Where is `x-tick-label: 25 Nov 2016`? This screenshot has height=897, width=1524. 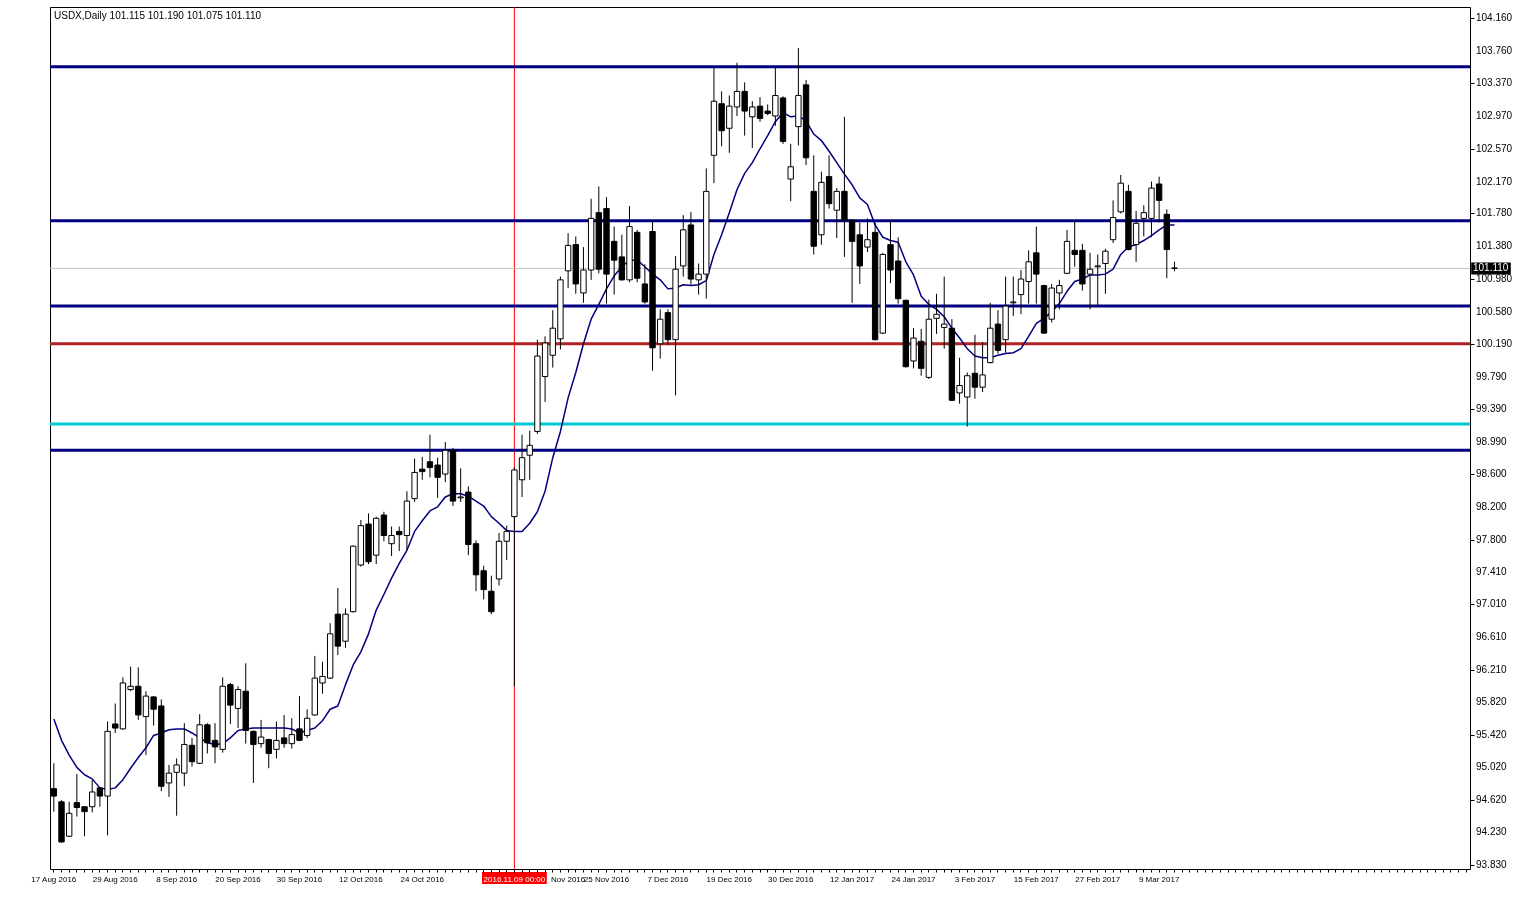
x-tick-label: 25 Nov 2016 is located at coordinates (606, 879).